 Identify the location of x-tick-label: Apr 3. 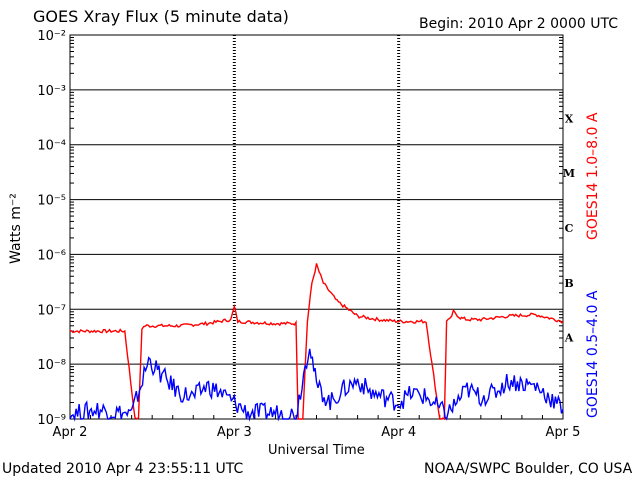
(234, 432).